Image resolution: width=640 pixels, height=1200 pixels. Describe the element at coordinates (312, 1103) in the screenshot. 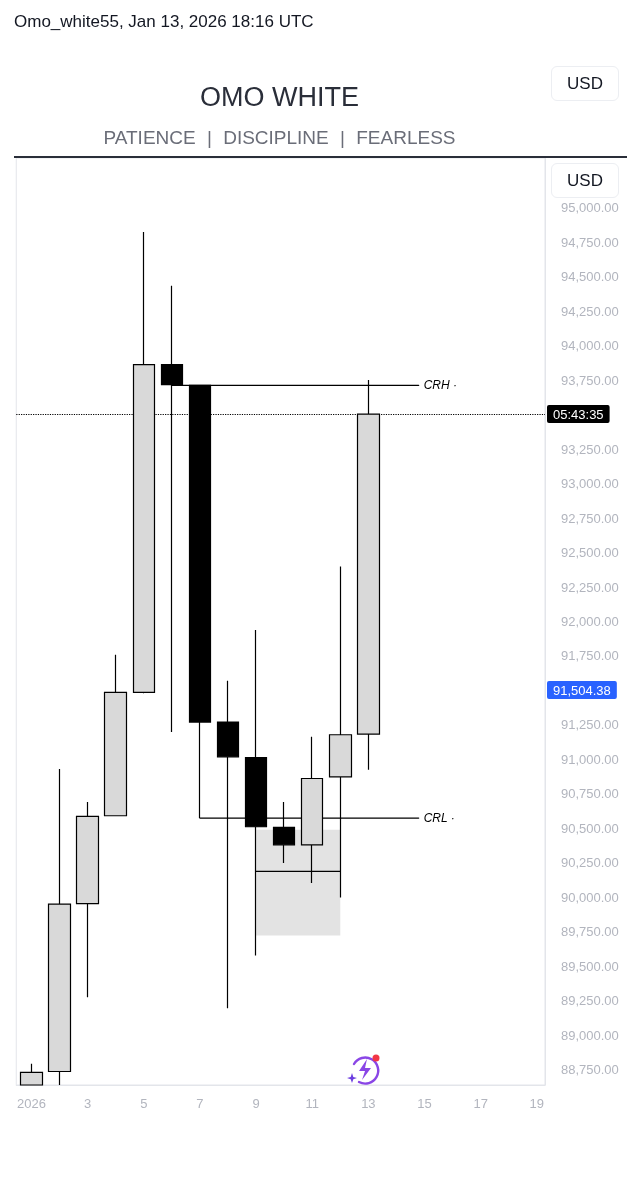

I see `x-tick-label: 11` at that location.